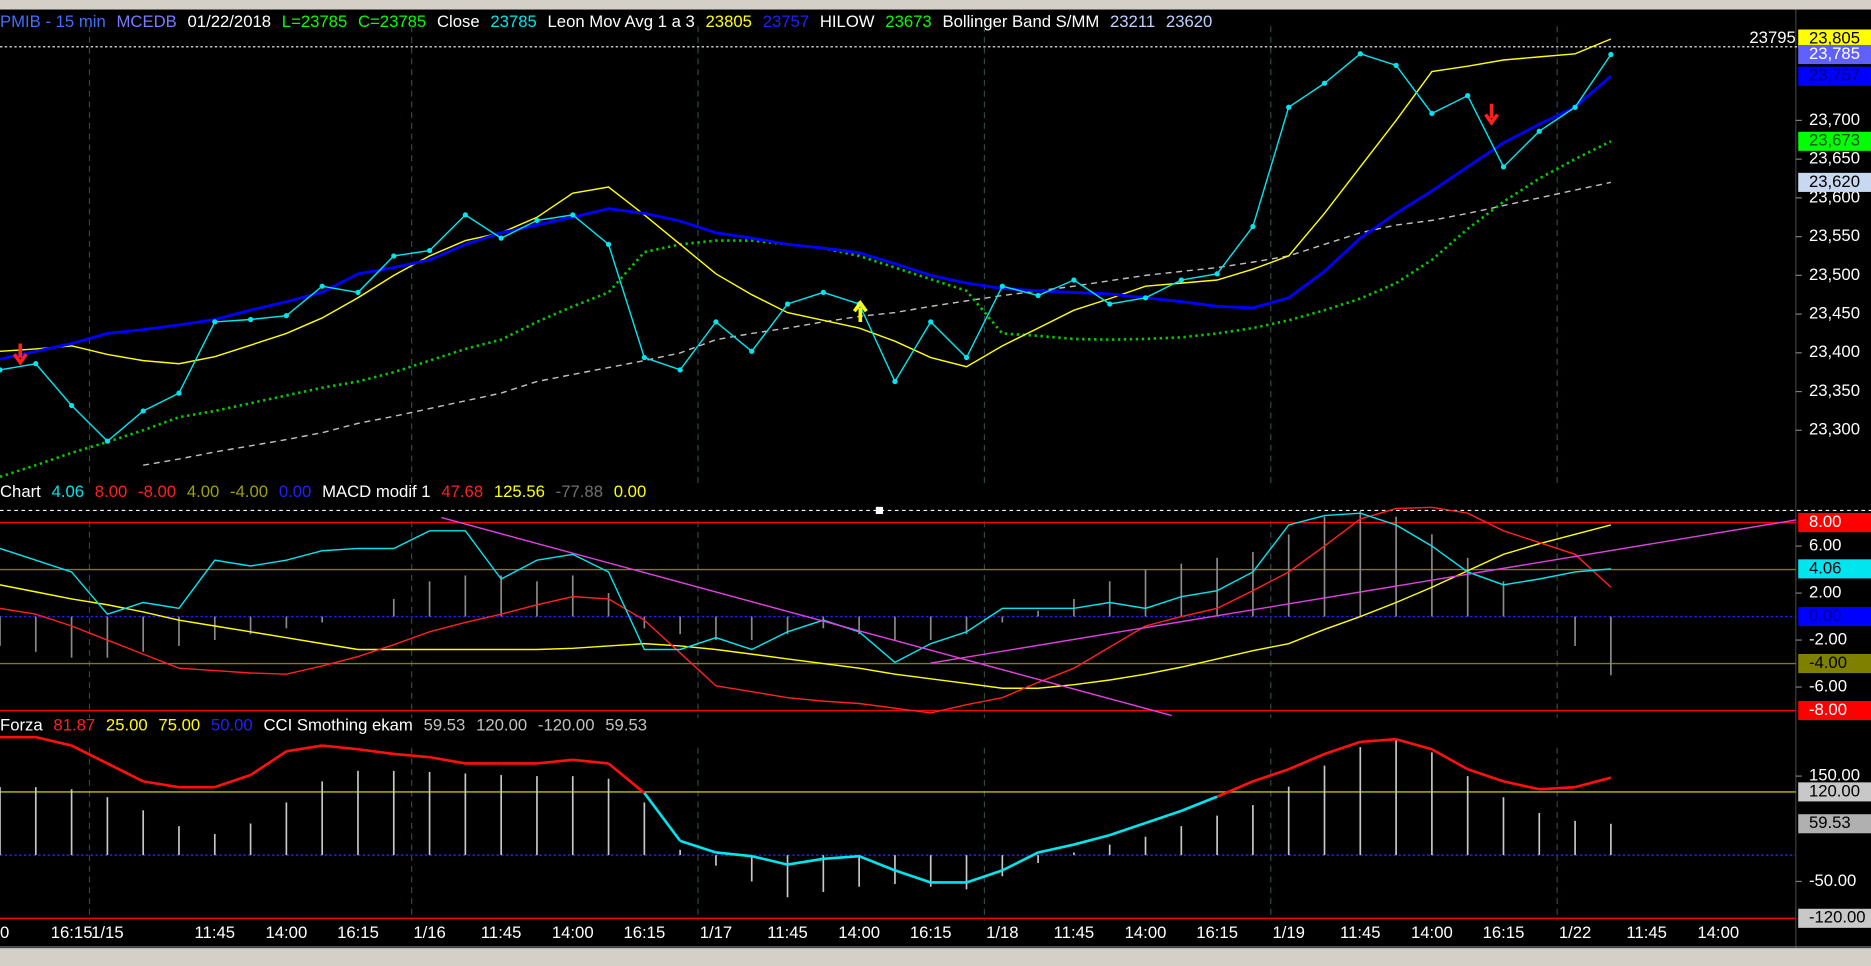  I want to click on value-badge-label: -8.00, so click(1828, 709).